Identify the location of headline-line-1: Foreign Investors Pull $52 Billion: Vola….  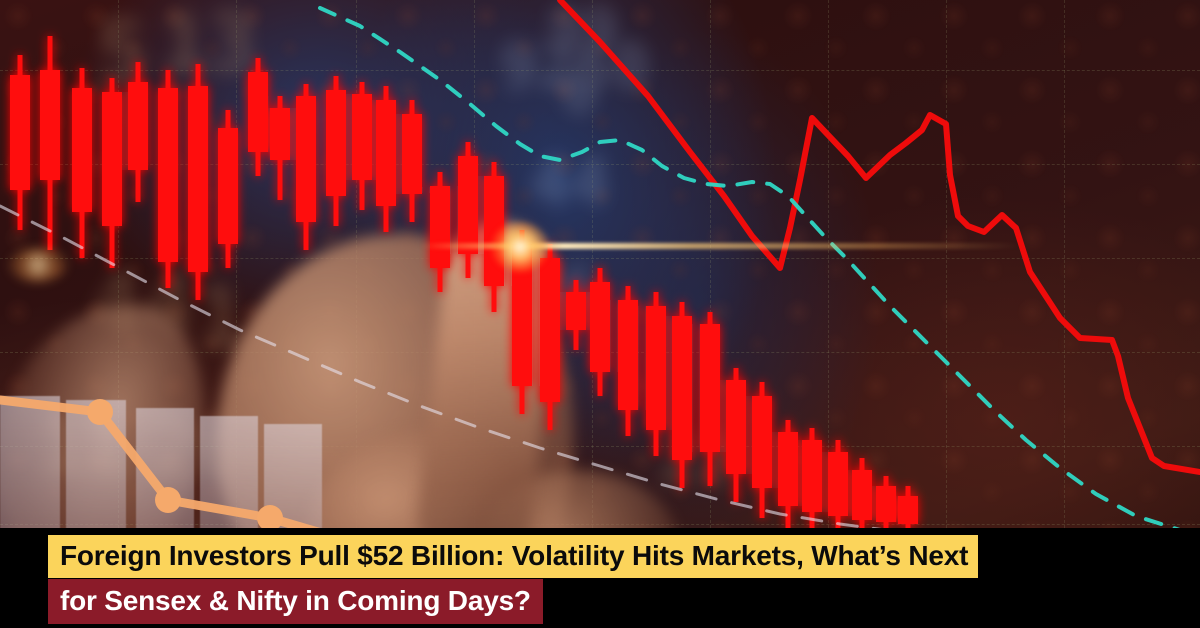
(513, 556).